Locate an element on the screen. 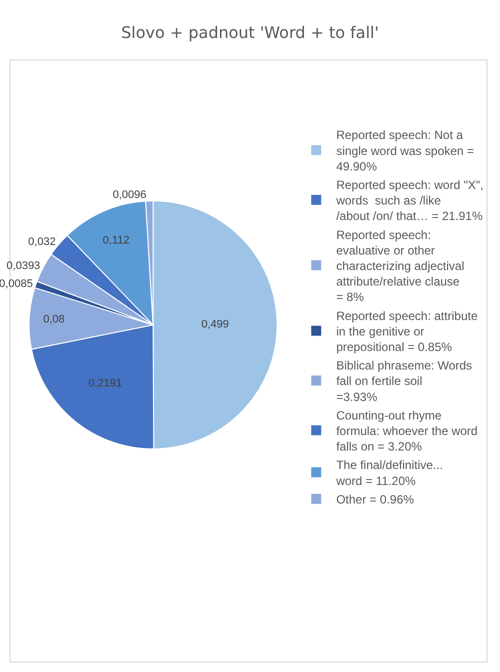  data-label: 0,0096 is located at coordinates (129, 194).